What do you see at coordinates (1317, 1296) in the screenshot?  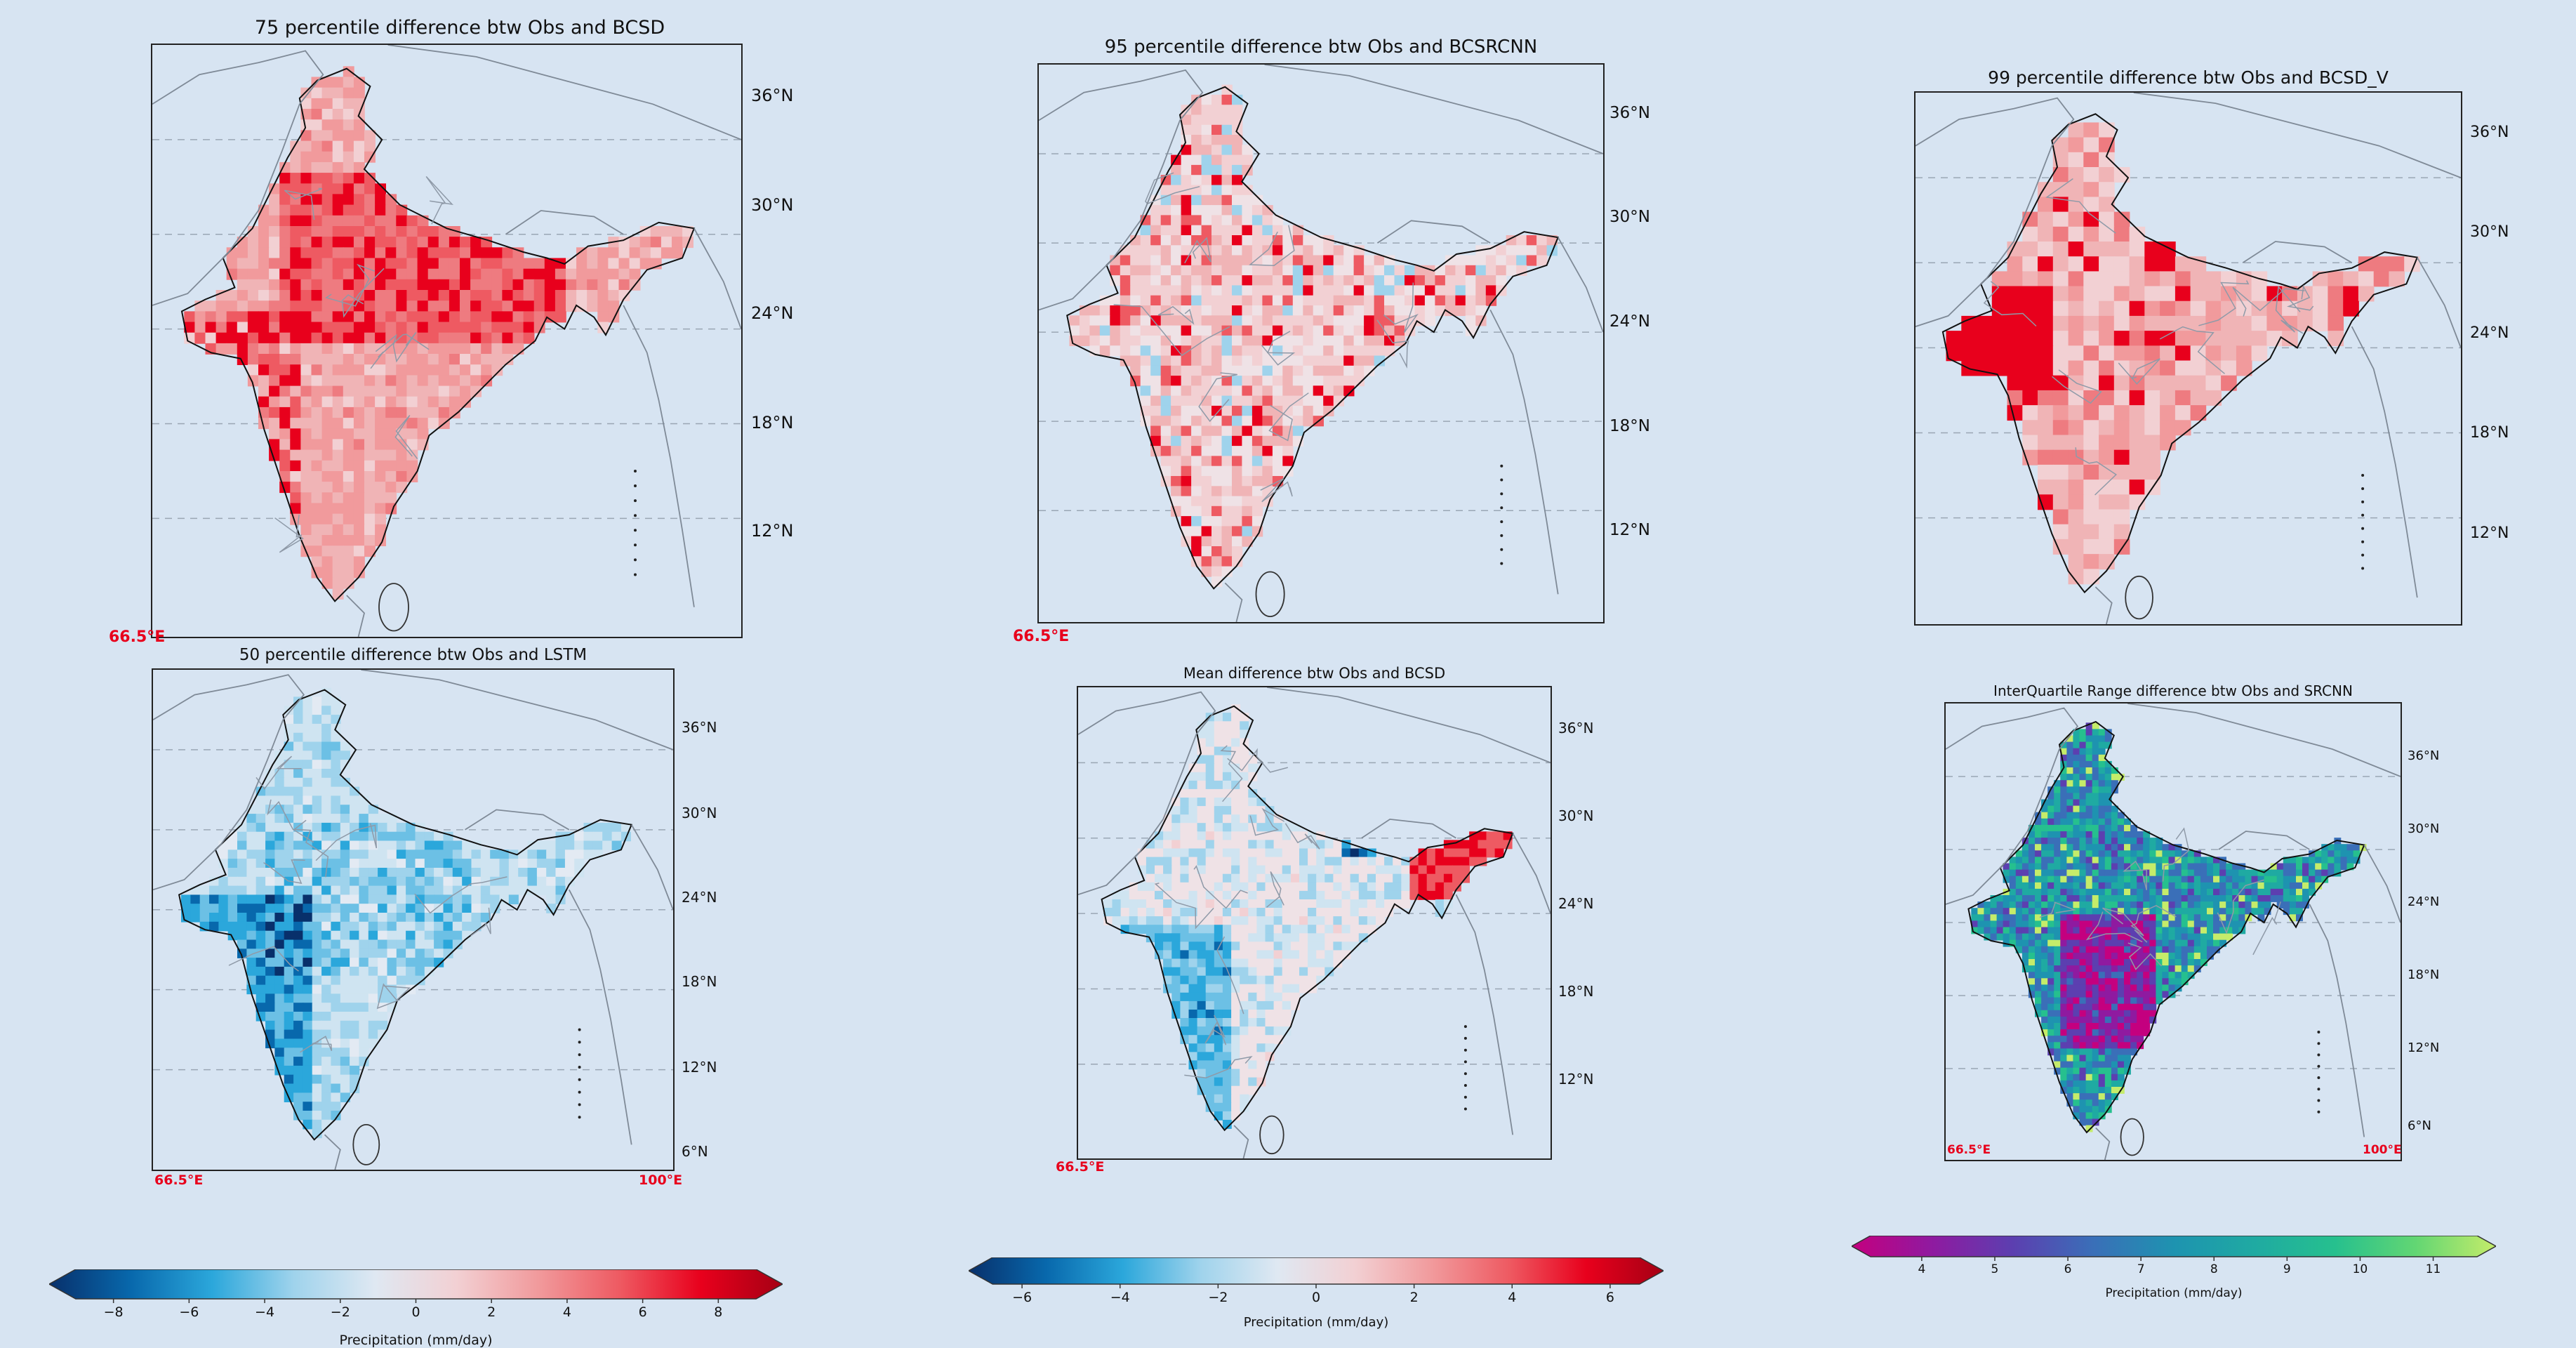 I see `colorbar-diverging-2: Precipitation (mm/day) −6 −4 −2 0 2 4 6` at bounding box center [1317, 1296].